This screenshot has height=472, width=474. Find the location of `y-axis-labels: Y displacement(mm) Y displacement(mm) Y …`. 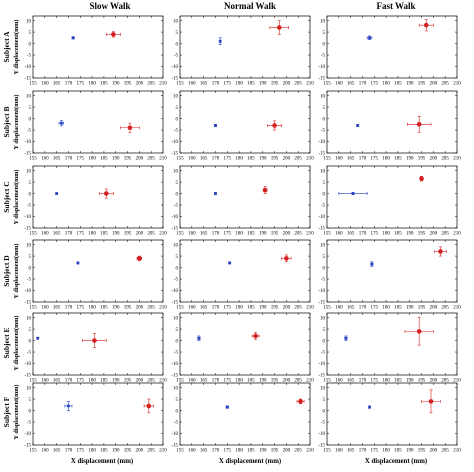

y-axis-labels: Y displacement(mm) Y displacement(mm) Y … is located at coordinates (16, 230).